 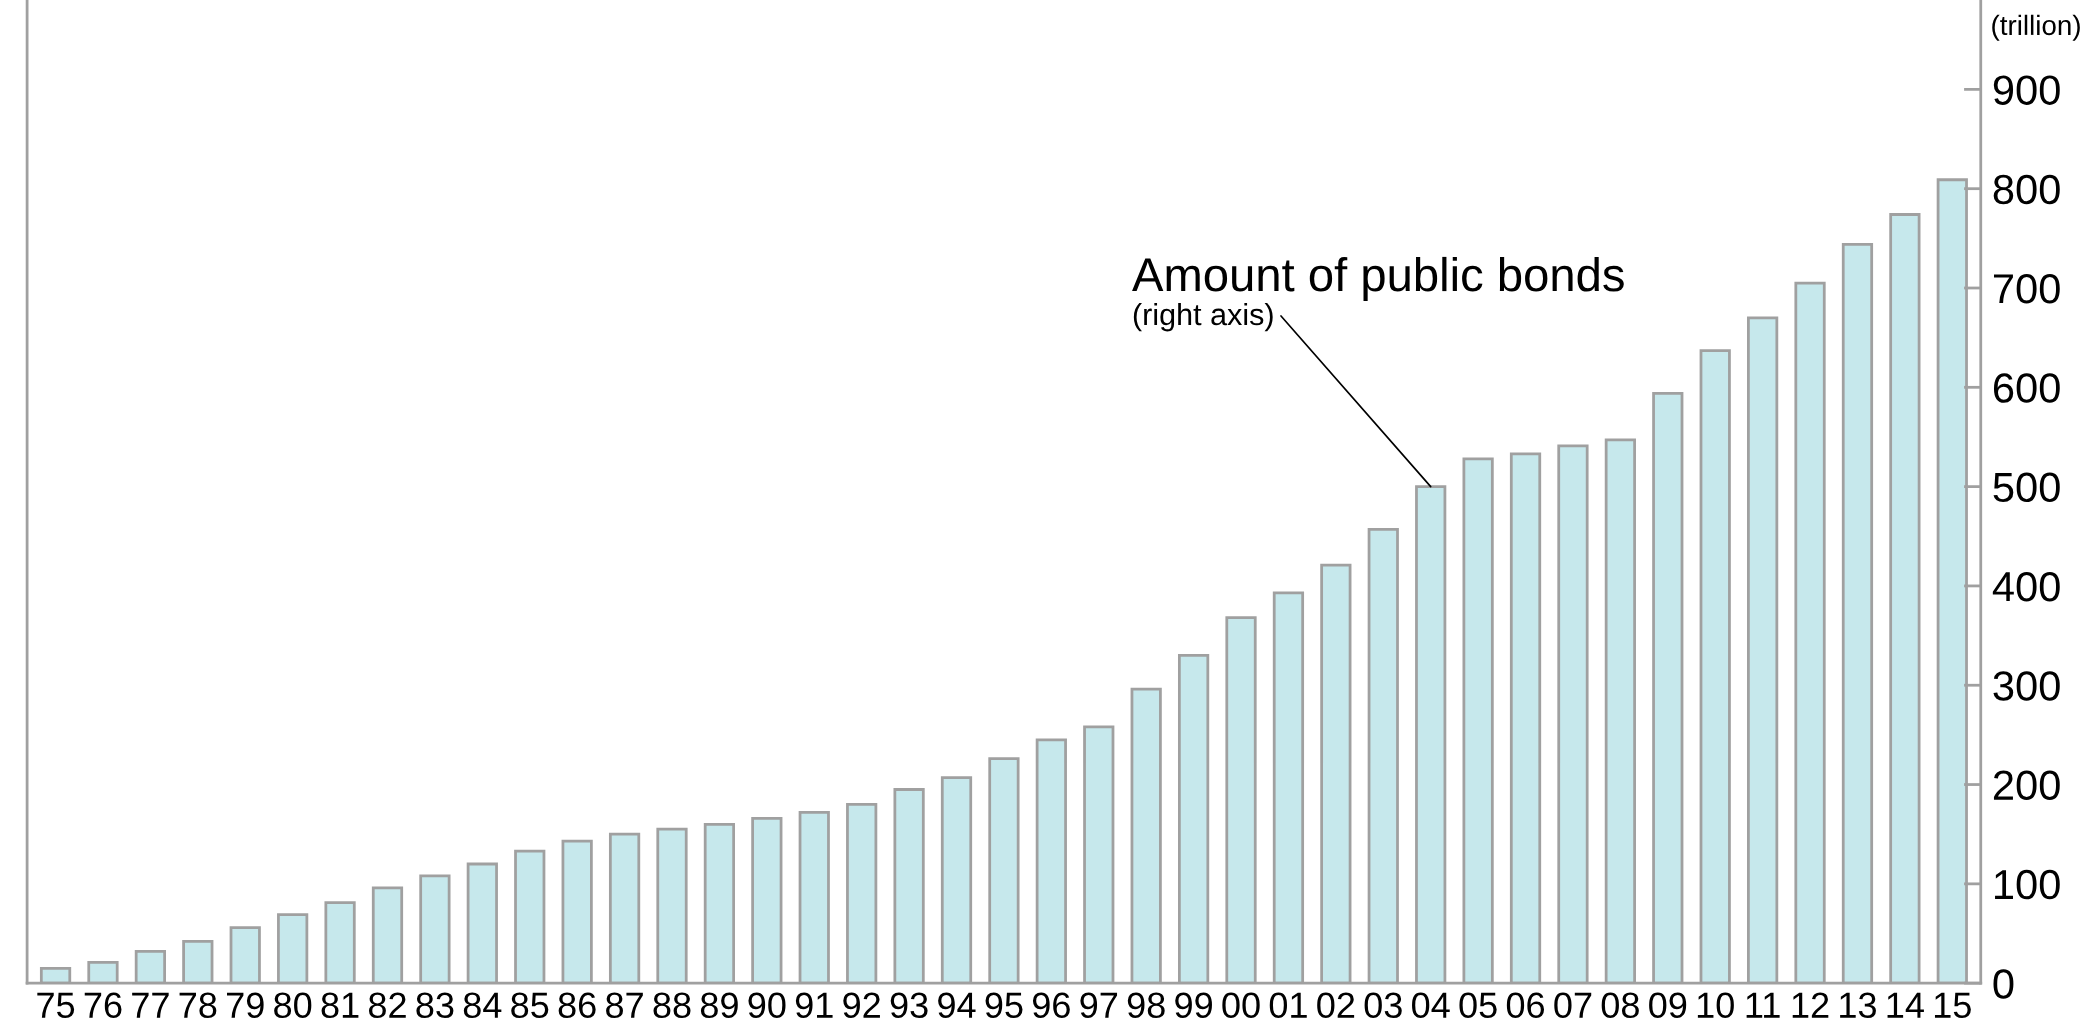 What do you see at coordinates (767, 1005) in the screenshot?
I see `x-tick-label: 90` at bounding box center [767, 1005].